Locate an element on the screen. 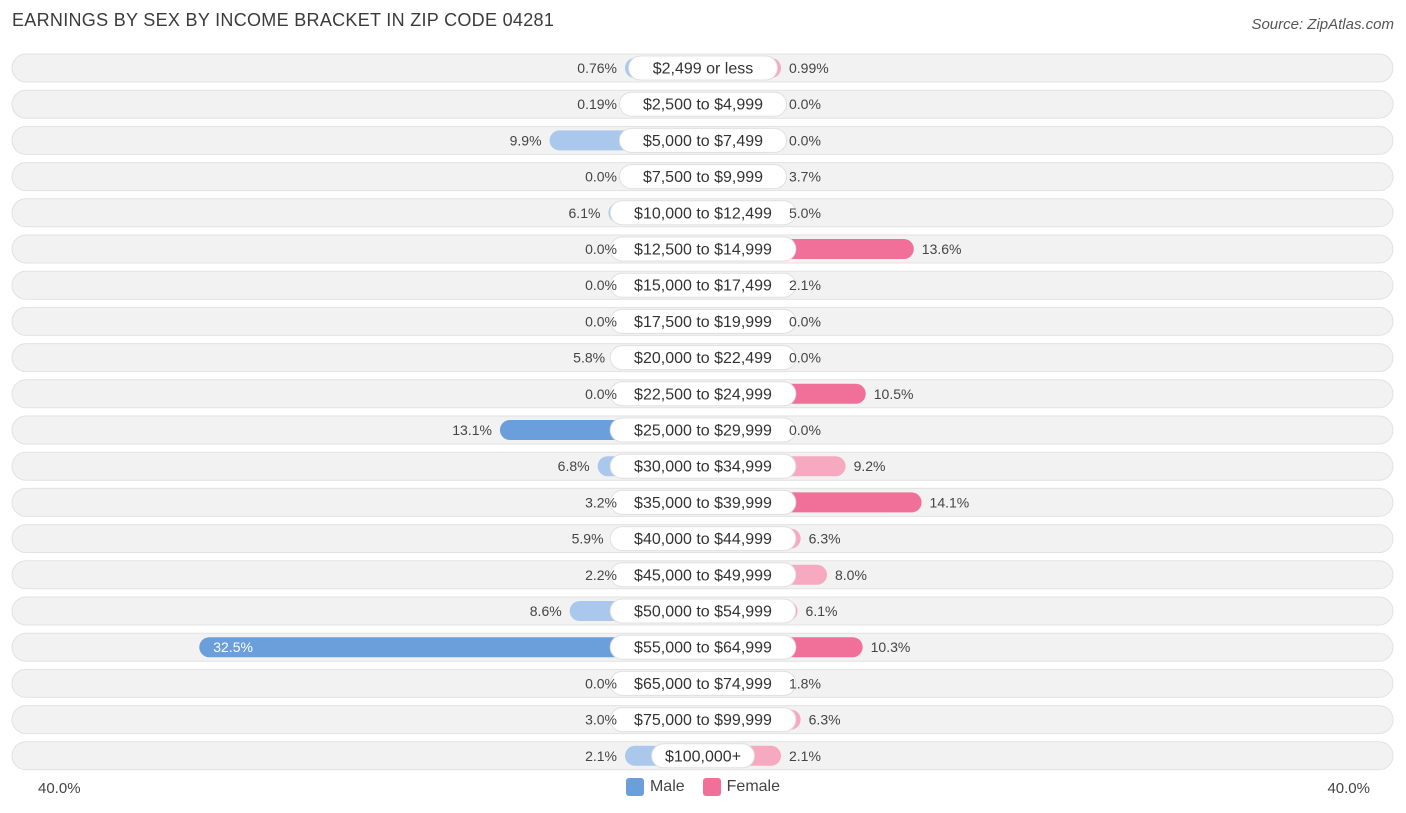  value-label-female: 3.7% is located at coordinates (805, 177).